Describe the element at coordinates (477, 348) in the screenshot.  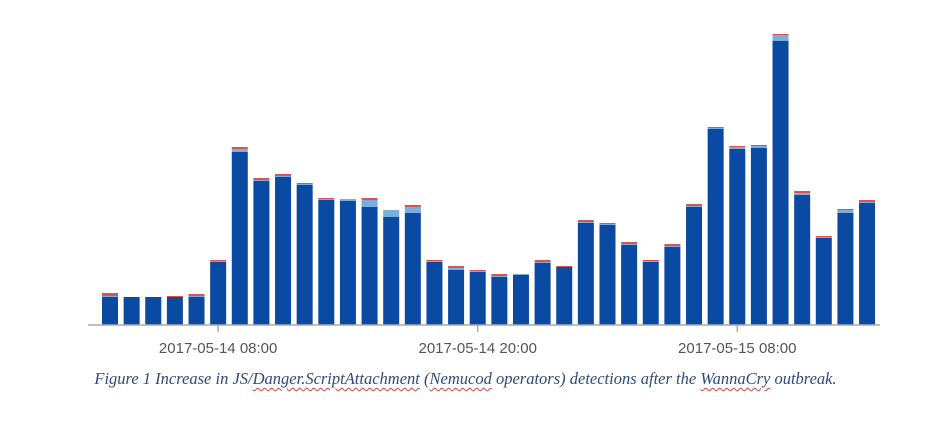
I see `x-tick-label: 2017-05-14 20:00` at that location.